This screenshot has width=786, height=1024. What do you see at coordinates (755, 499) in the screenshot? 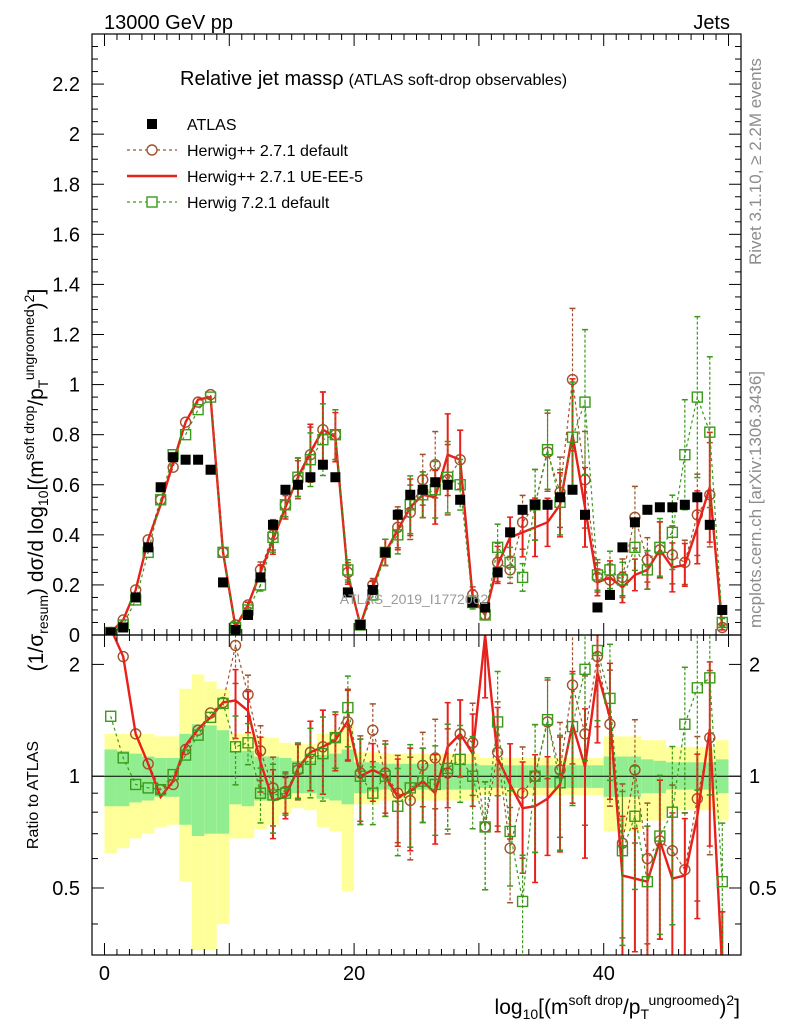
I see `mcplots-label: mcplots.cern.ch [arXiv:1306.3436]` at bounding box center [755, 499].